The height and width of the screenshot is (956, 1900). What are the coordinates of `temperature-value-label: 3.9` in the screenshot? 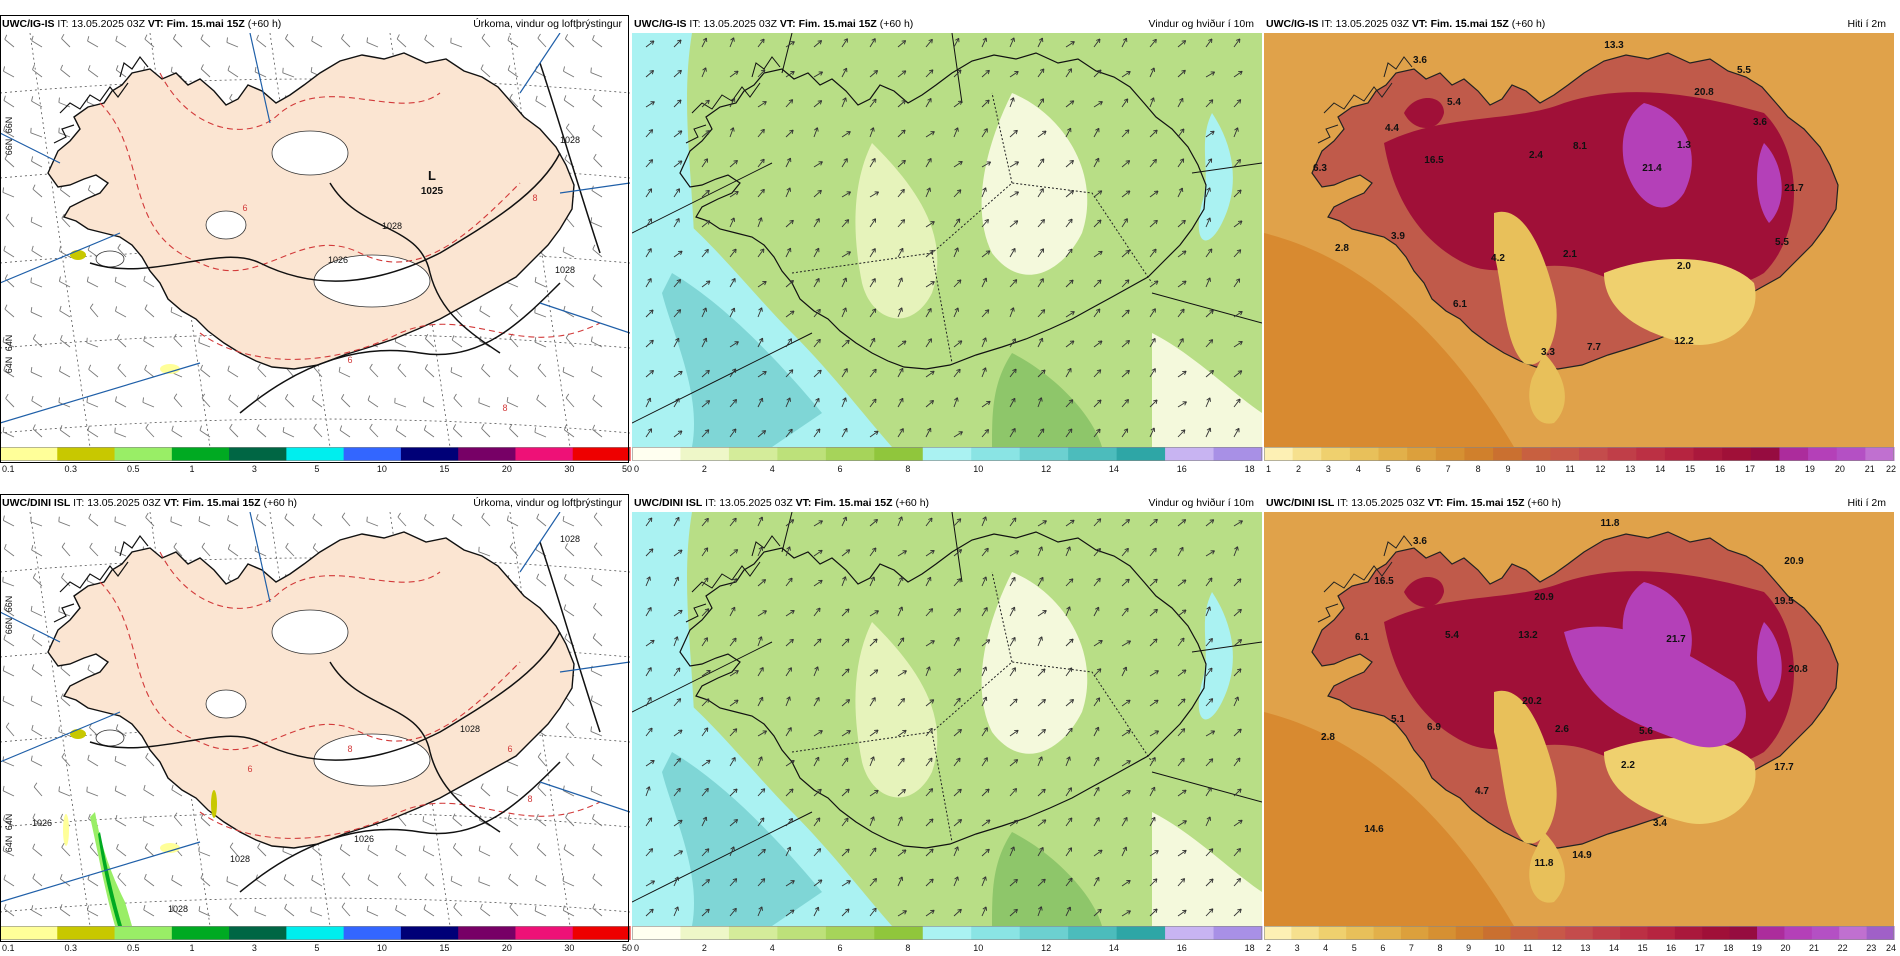 It's located at (1398, 236).